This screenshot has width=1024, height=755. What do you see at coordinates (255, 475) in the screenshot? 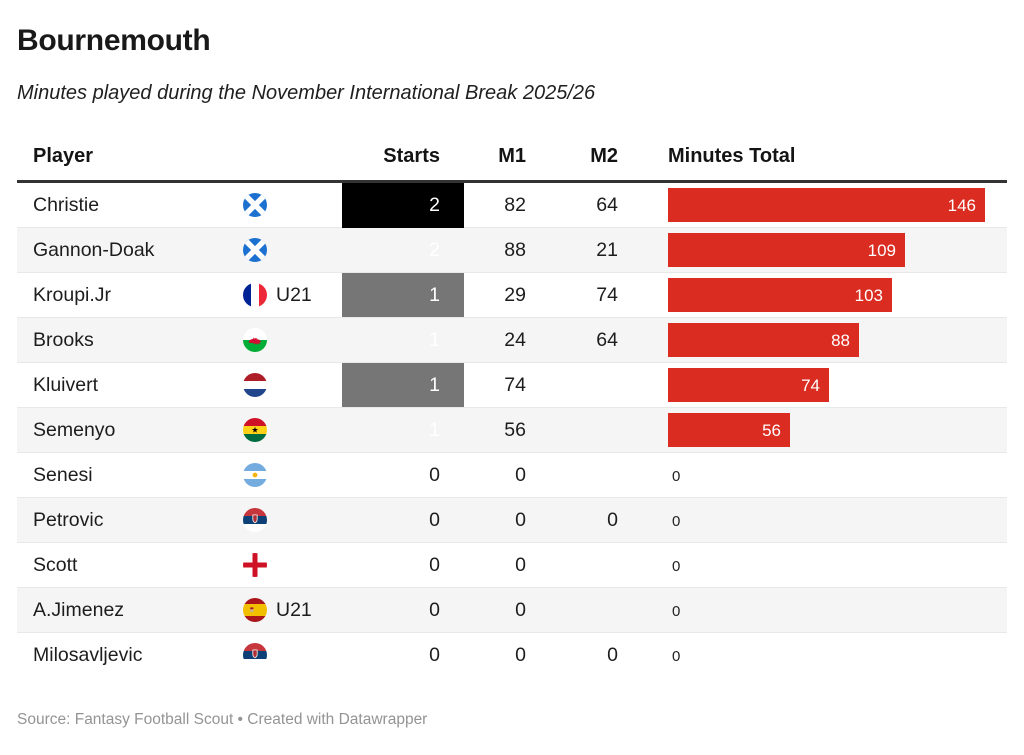
I see `argentina-flag-icon` at bounding box center [255, 475].